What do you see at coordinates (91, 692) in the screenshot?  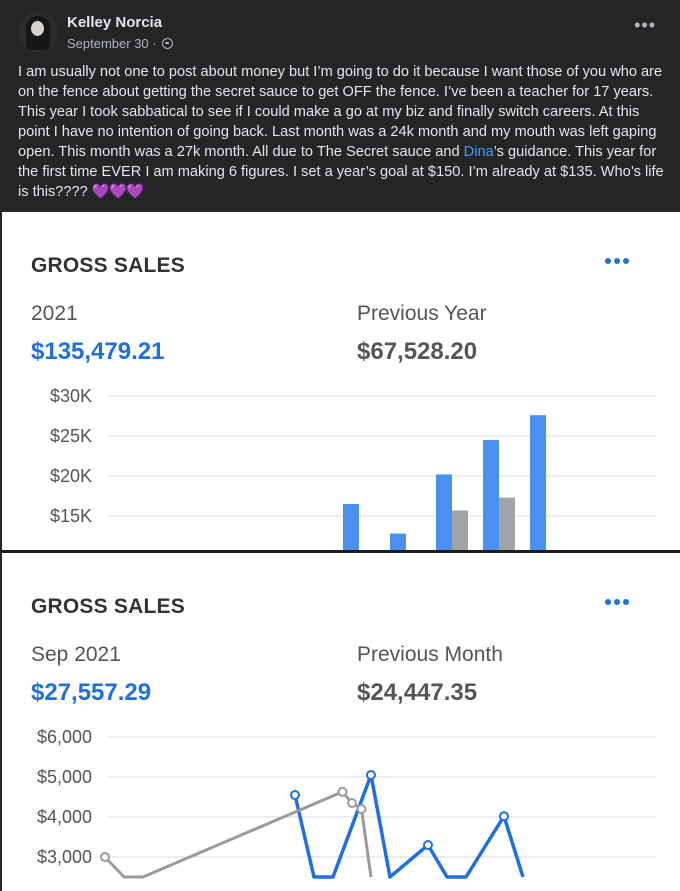 I see `current-period-value: $27,557.29` at bounding box center [91, 692].